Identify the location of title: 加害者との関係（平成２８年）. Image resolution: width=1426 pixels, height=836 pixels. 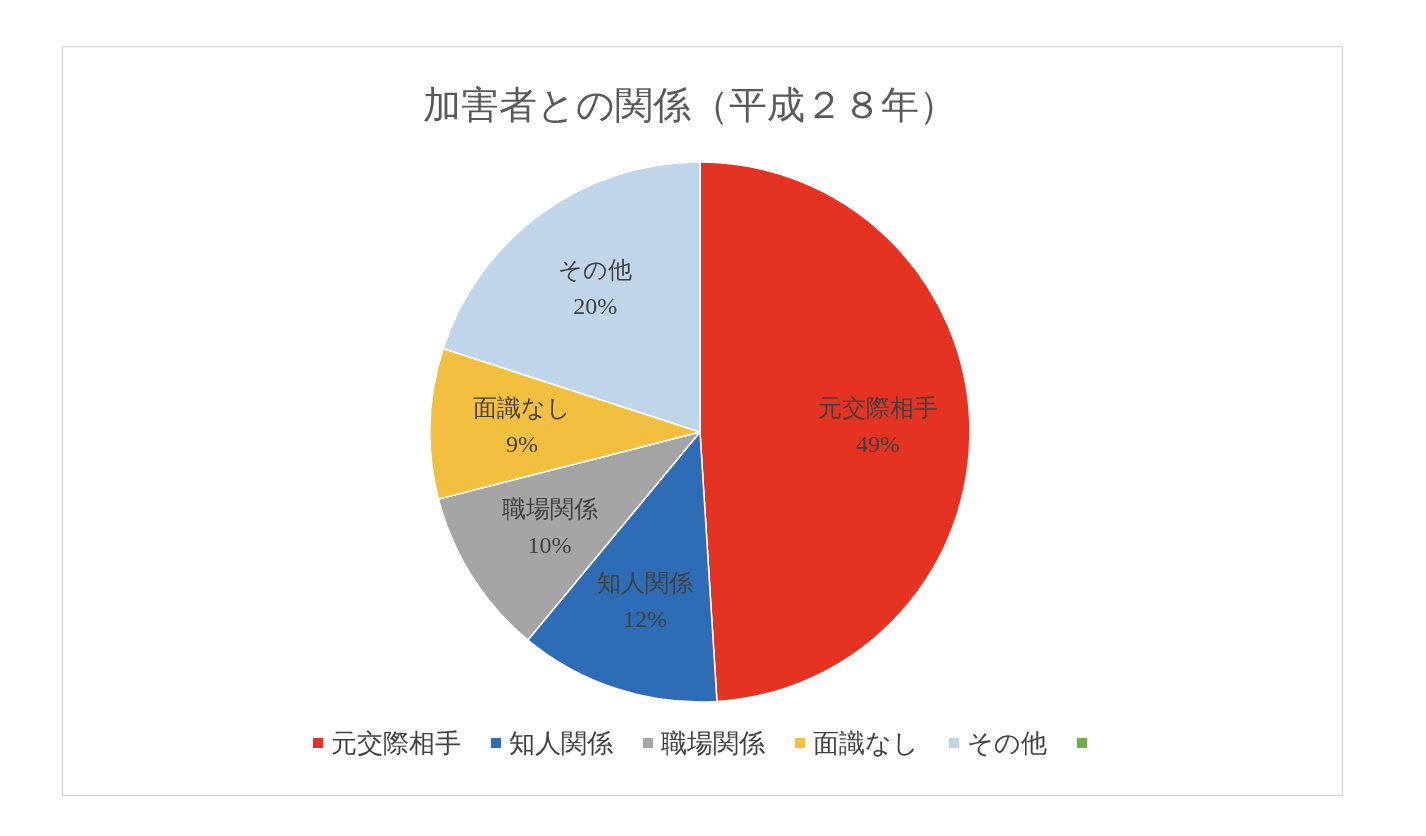
(690, 105).